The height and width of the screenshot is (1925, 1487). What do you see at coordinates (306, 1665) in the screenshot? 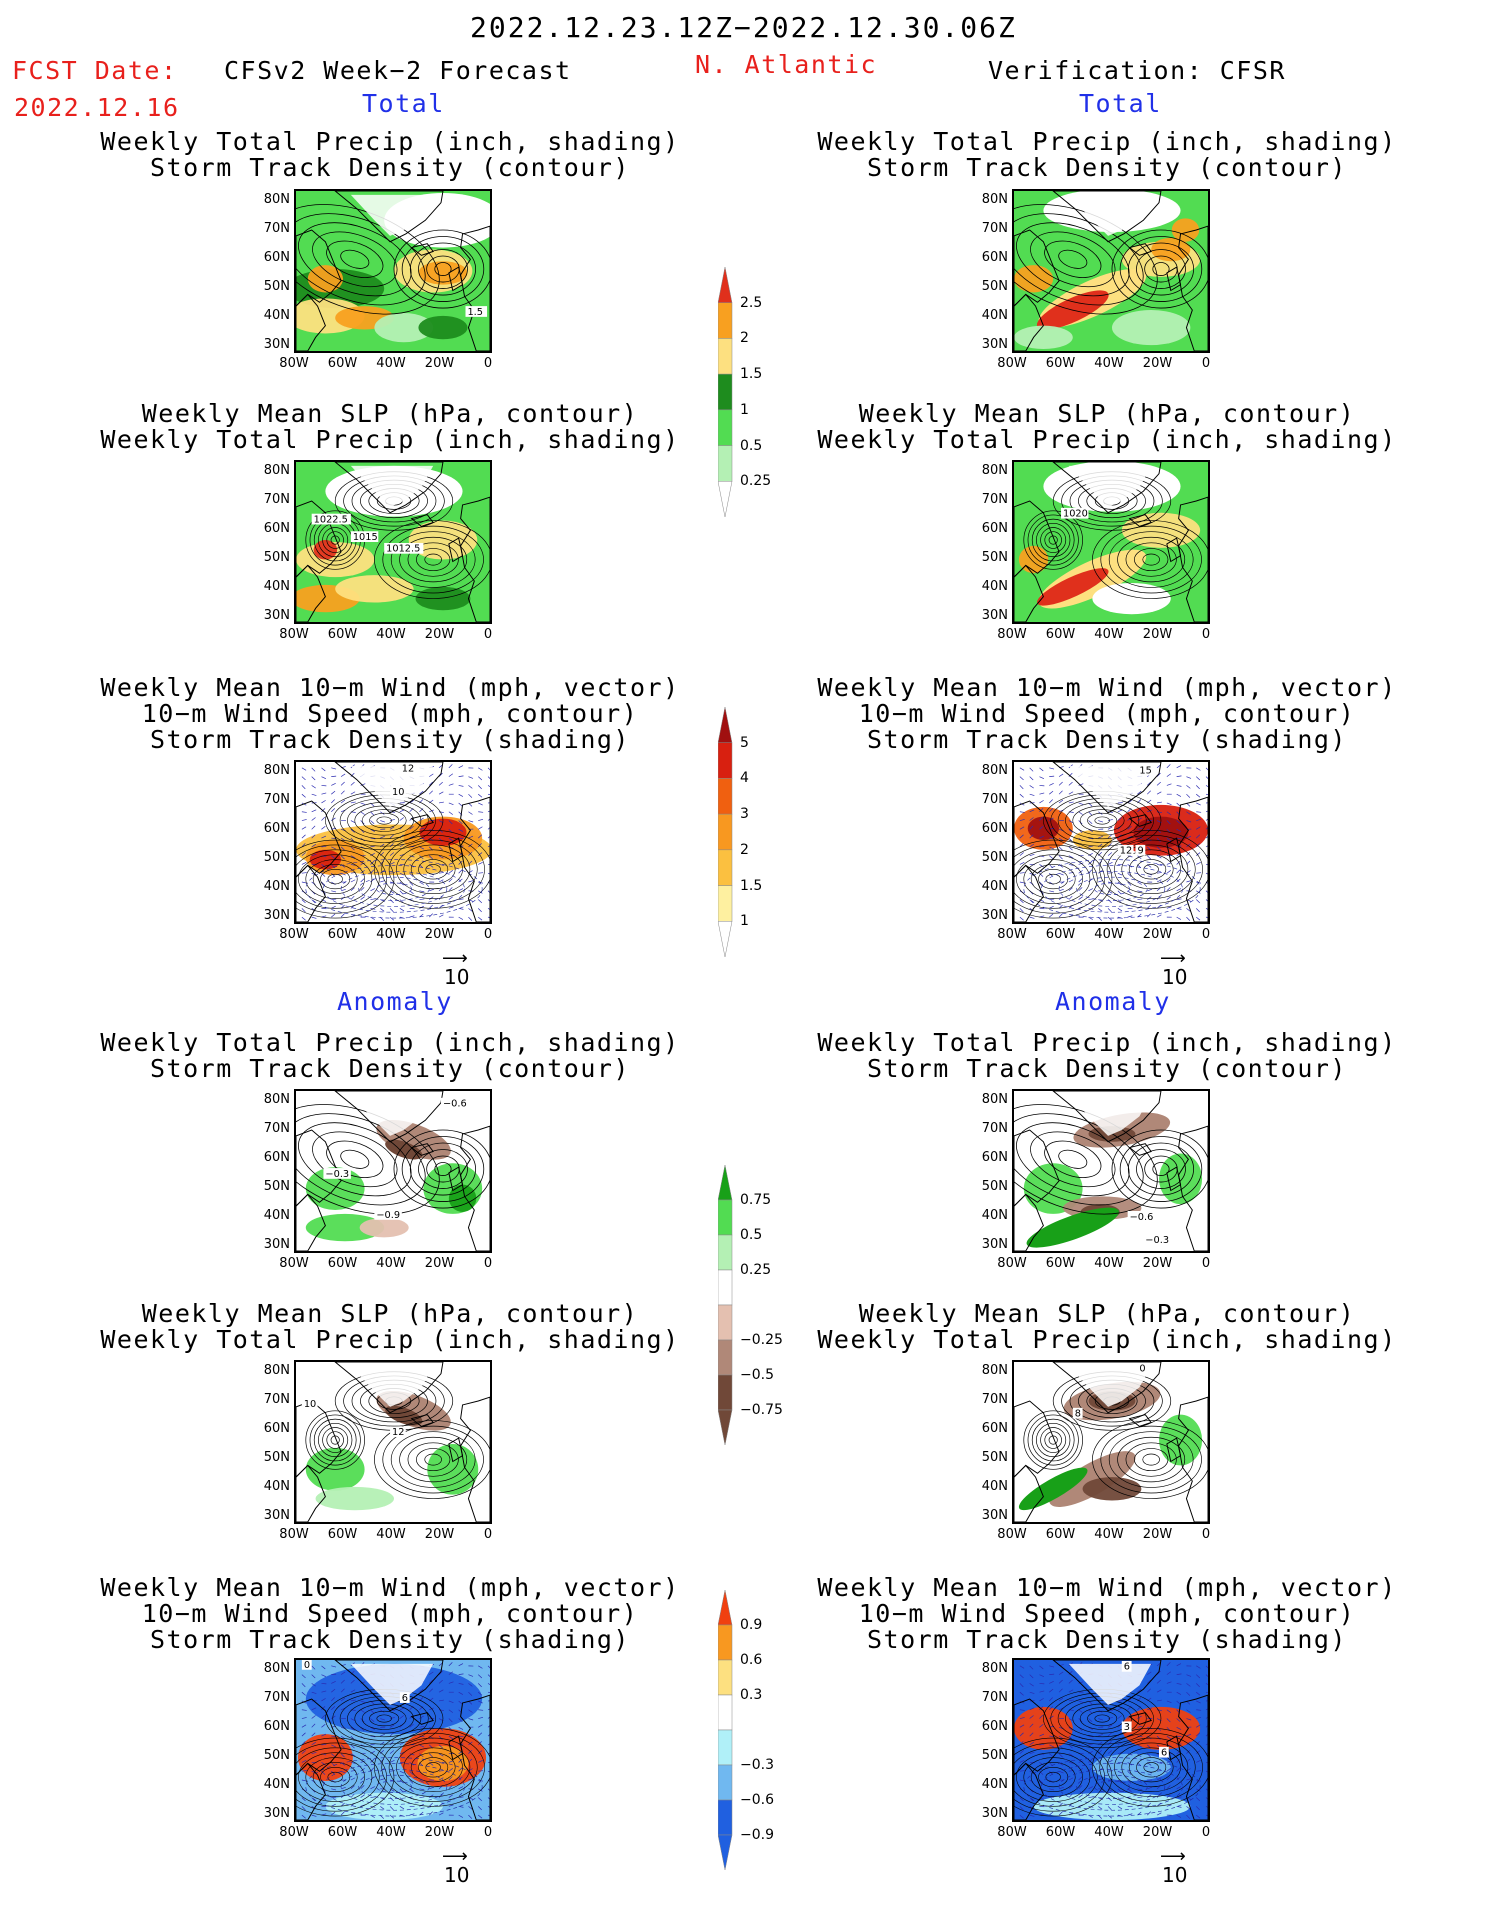
I see `fcst-anom-wind-contour-label: 0` at bounding box center [306, 1665].